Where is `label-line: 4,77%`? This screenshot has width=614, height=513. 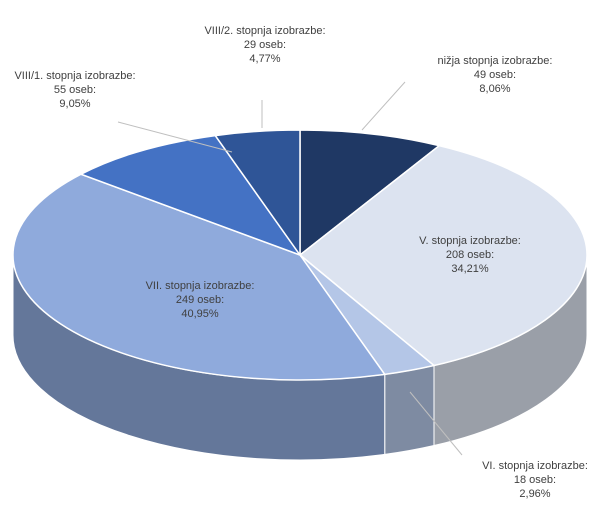 label-line: 4,77% is located at coordinates (265, 59).